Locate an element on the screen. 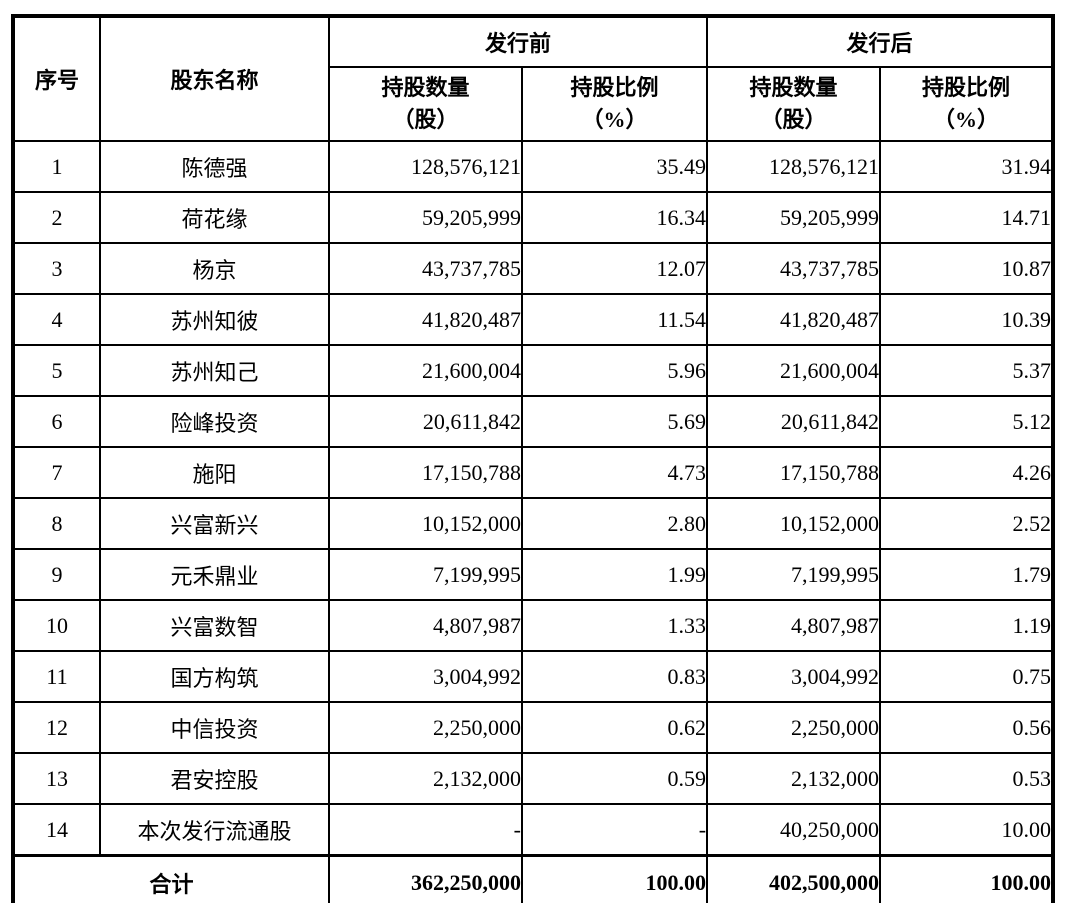 The image size is (1080, 903). header-before-shares: 持股数量 （股） is located at coordinates (425, 104).